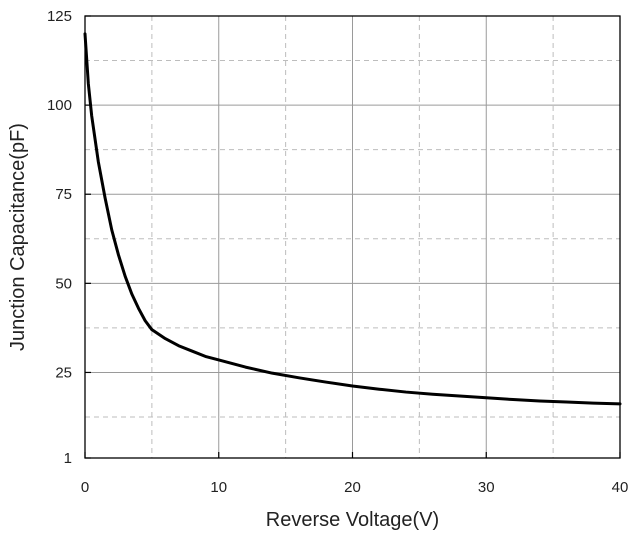 Image resolution: width=629 pixels, height=533 pixels. I want to click on x-tick-label: 30, so click(486, 487).